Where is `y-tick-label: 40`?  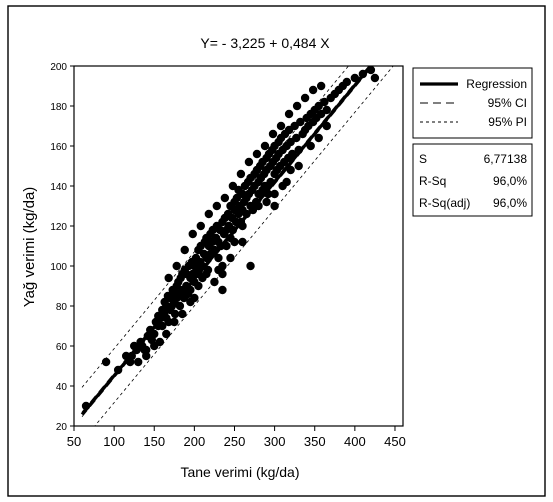
y-tick-label: 40 is located at coordinates (62, 387).